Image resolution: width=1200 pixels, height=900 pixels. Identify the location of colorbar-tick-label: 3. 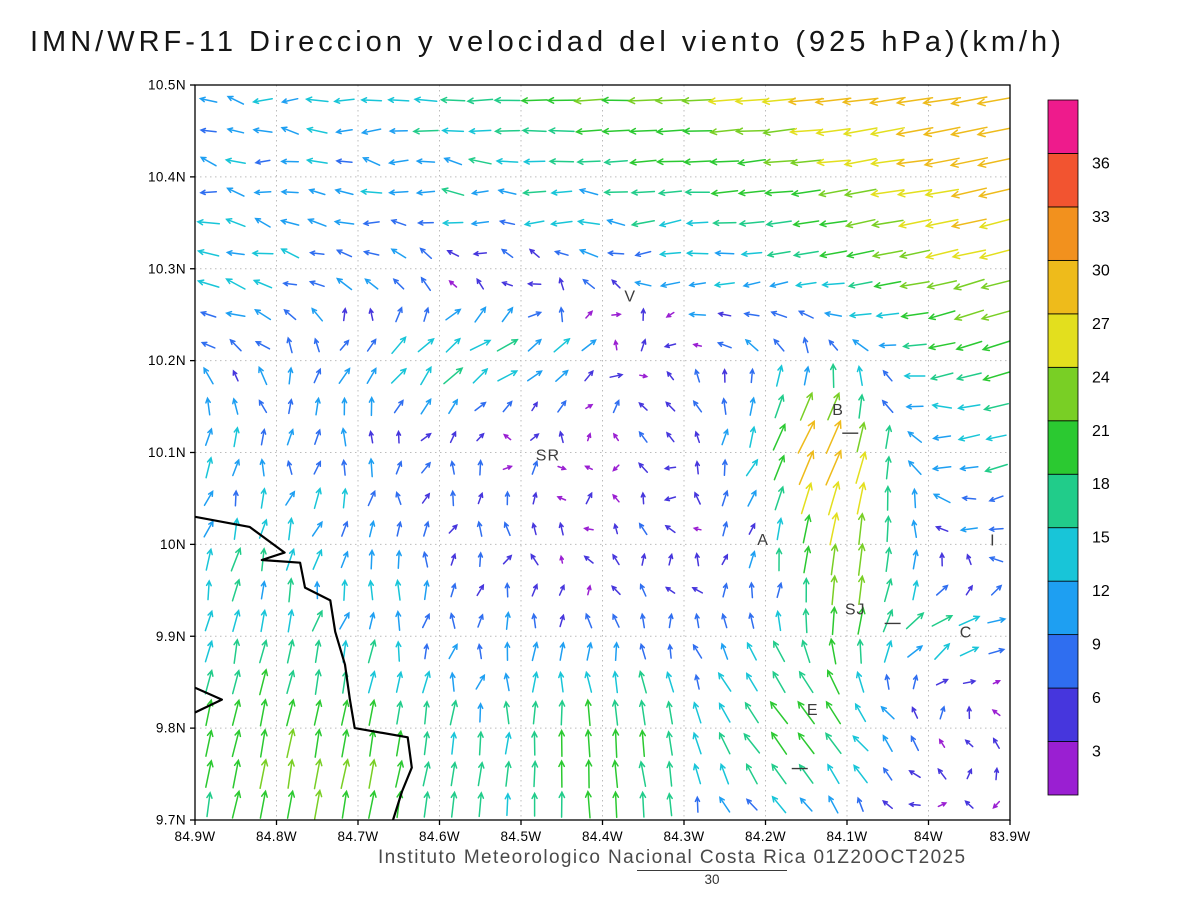
(1096, 752).